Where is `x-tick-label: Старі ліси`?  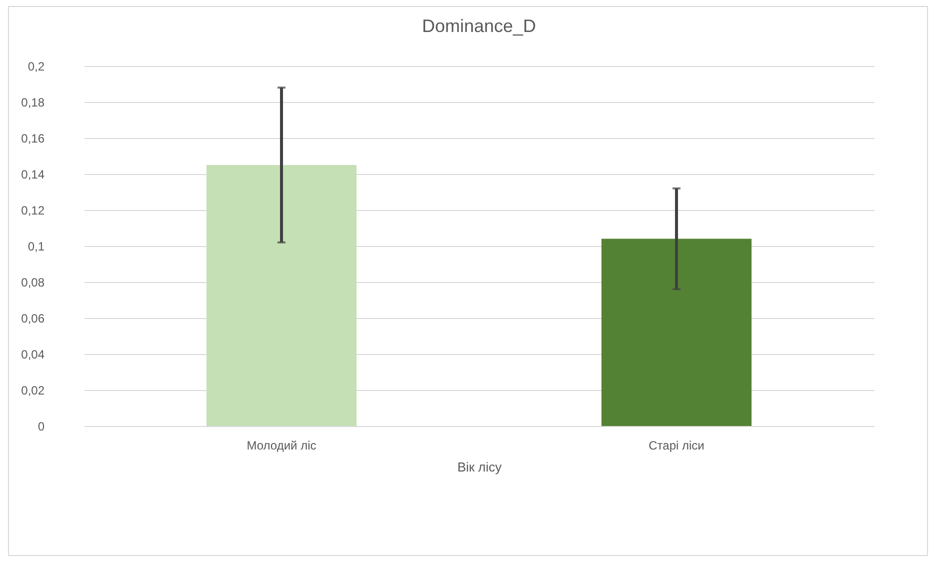 x-tick-label: Старі ліси is located at coordinates (676, 445).